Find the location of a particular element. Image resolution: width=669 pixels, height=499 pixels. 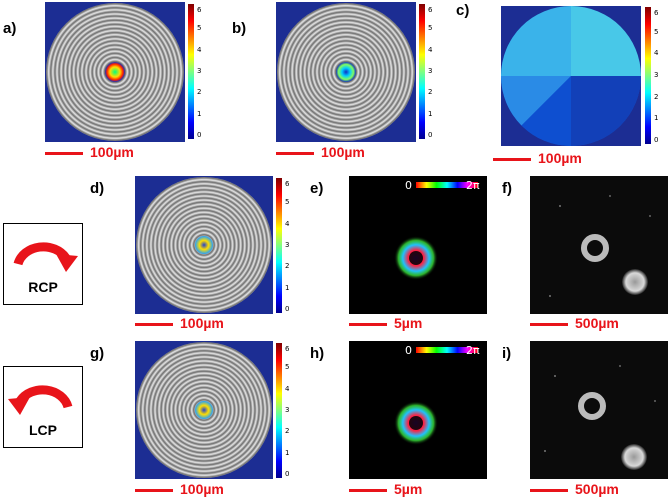

panel-label-i: i) is located at coordinates (507, 353).